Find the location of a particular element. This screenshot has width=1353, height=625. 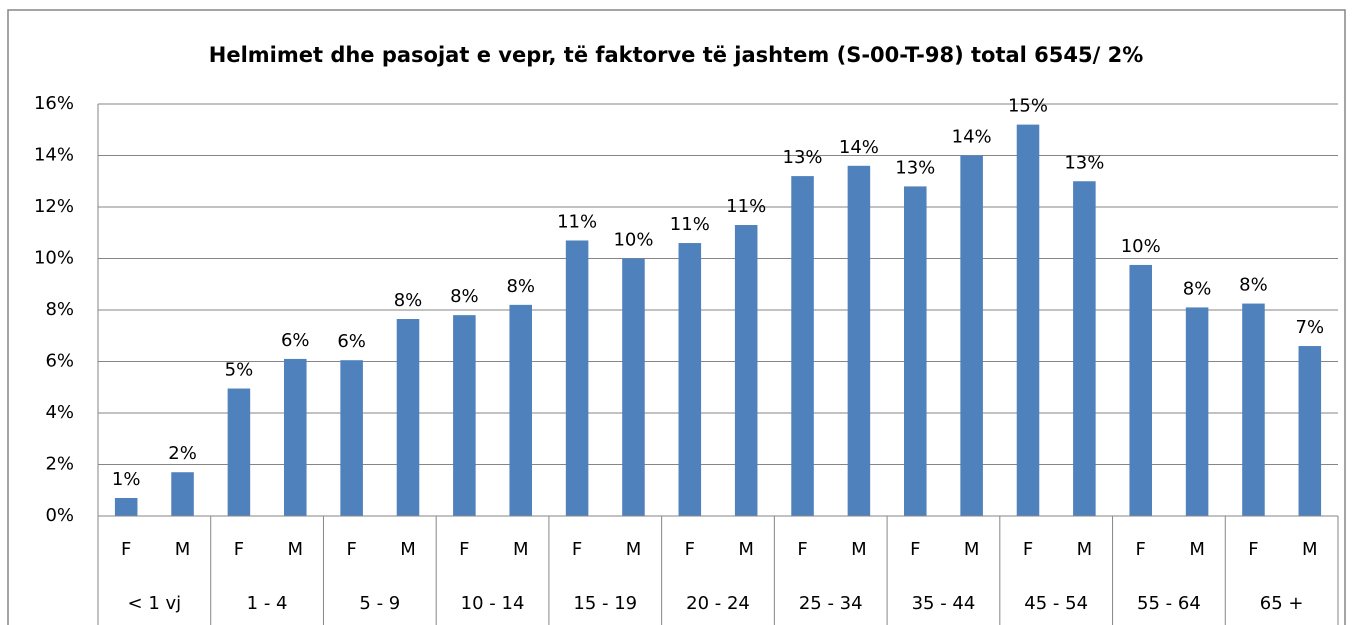

group-label: 5 - 9 is located at coordinates (379, 603).